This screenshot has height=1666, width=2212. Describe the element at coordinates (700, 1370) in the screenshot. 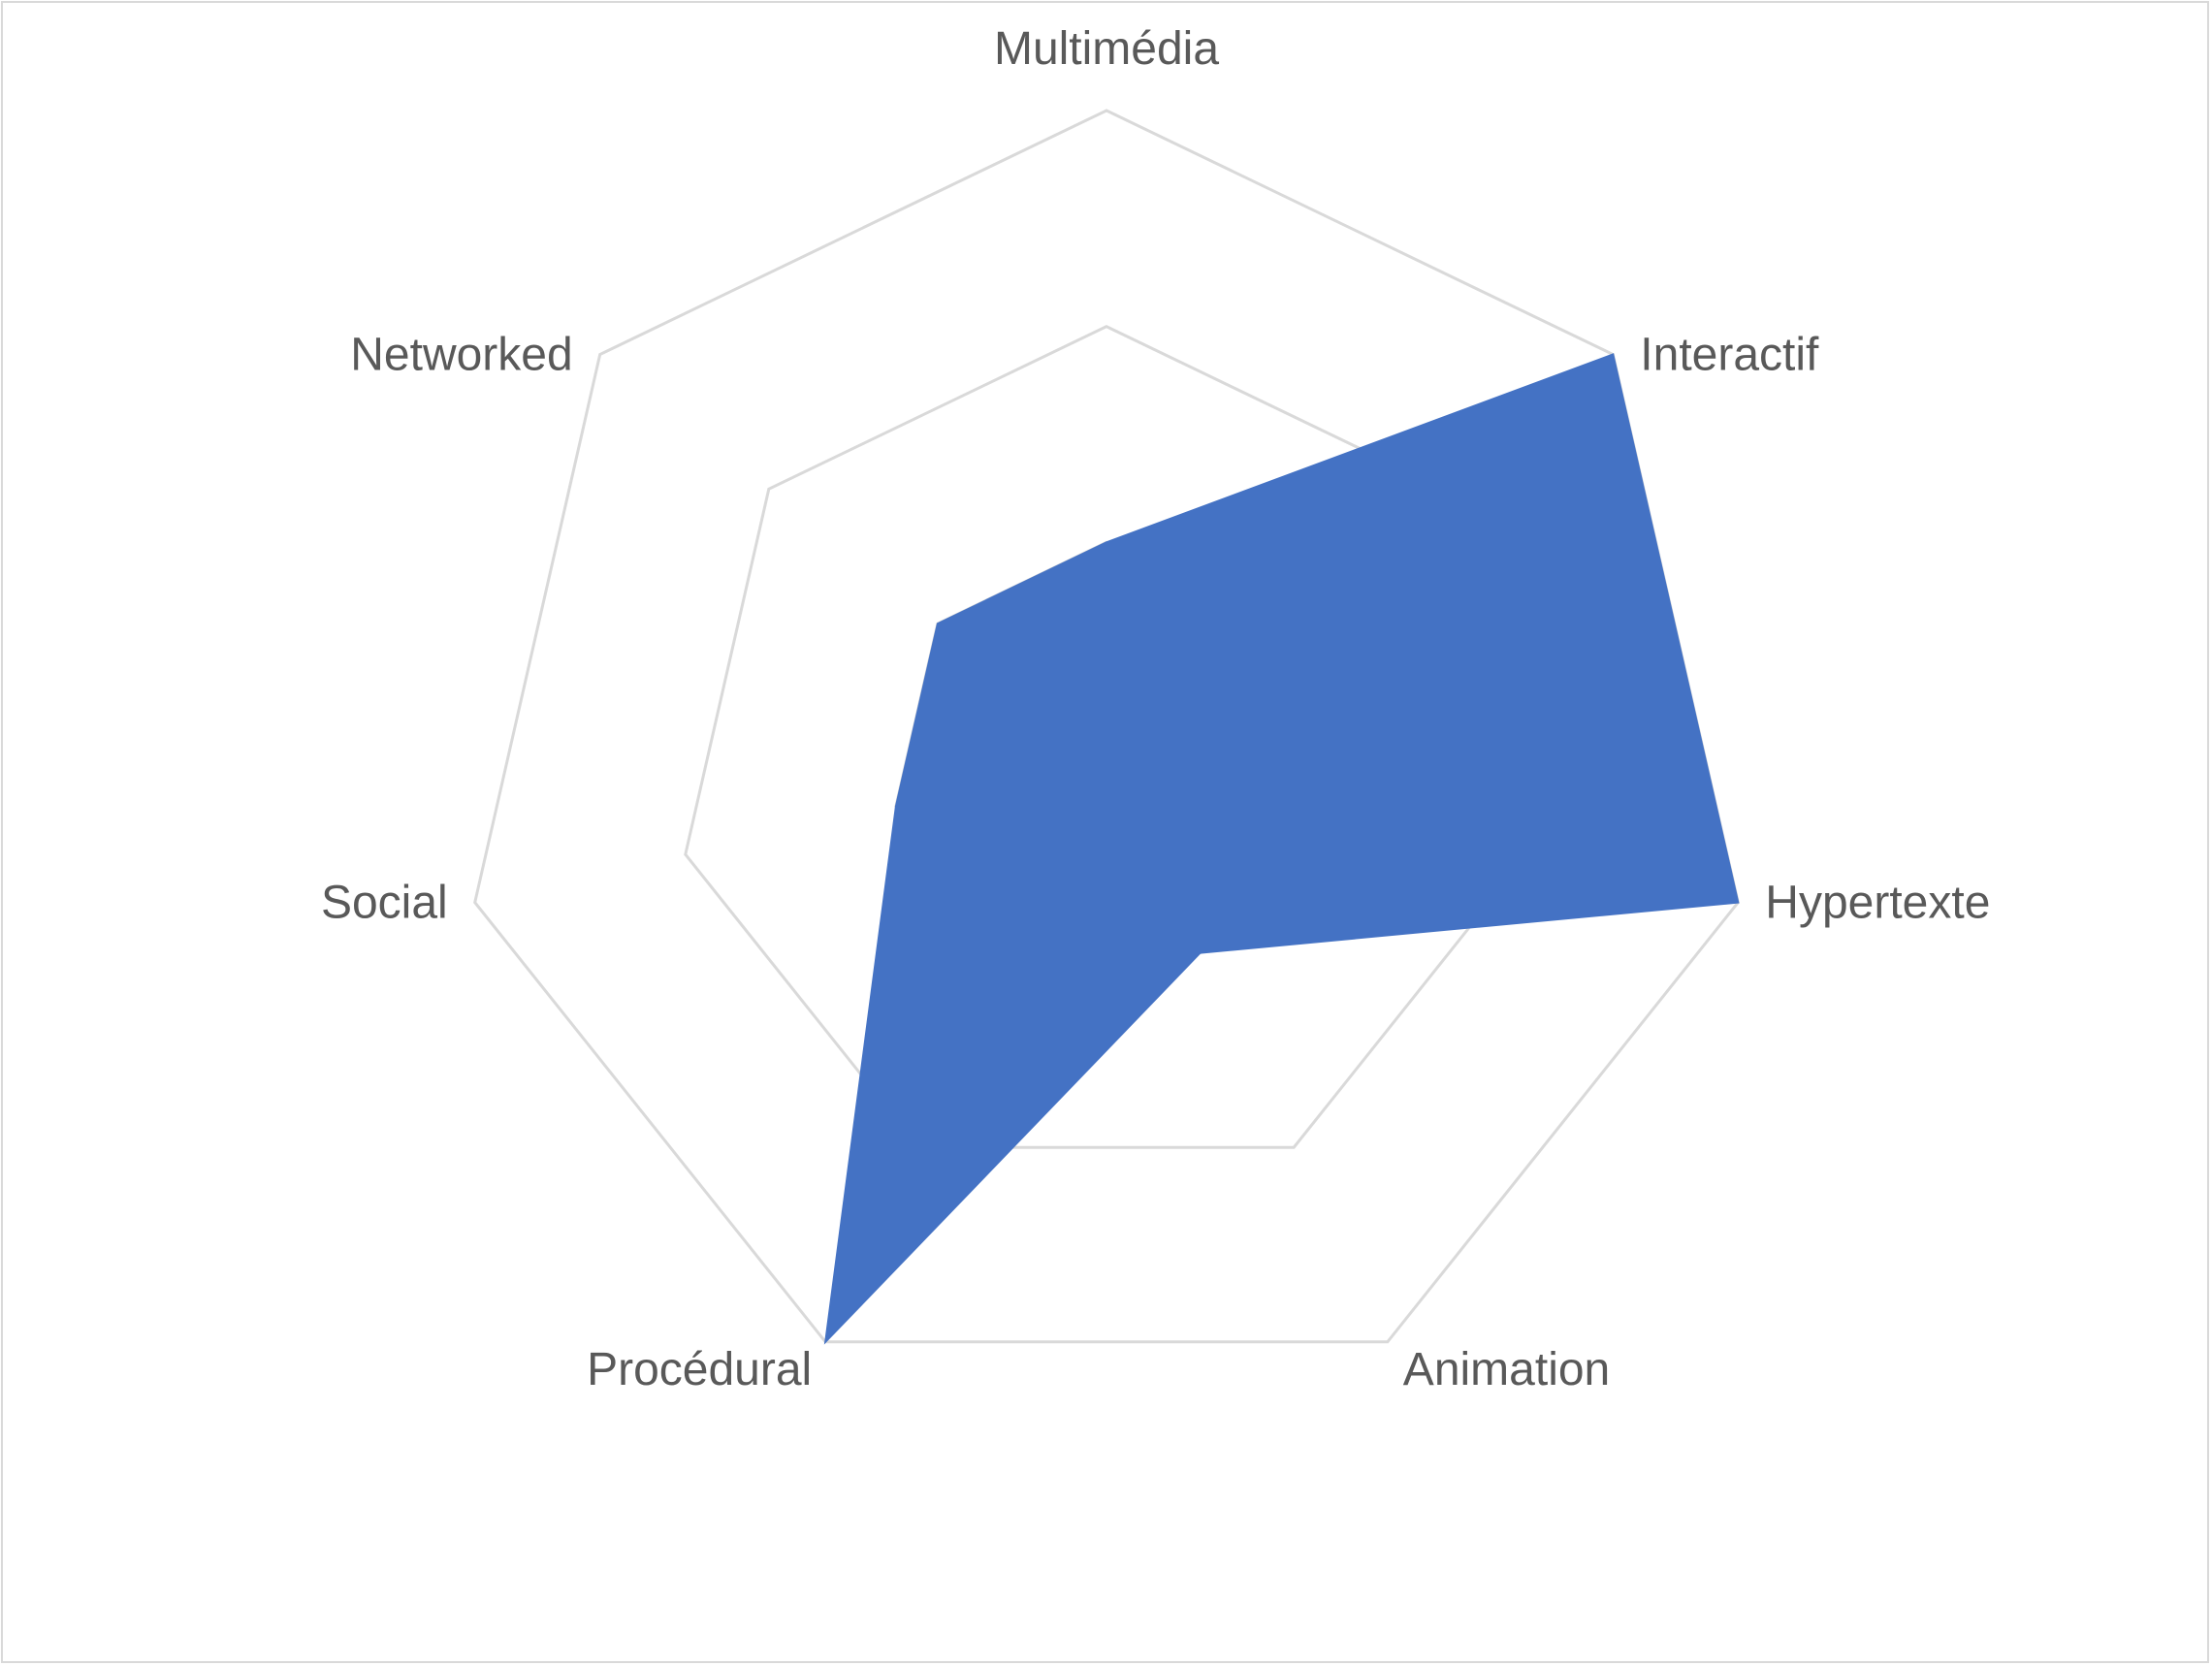

I see `category-label-procedural: Procédural` at that location.